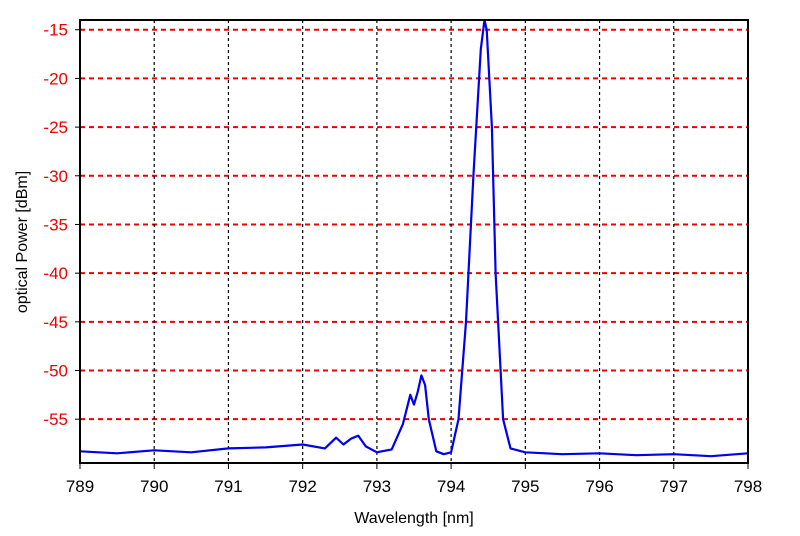 This screenshot has height=536, width=800. Describe the element at coordinates (377, 486) in the screenshot. I see `x-tick-label: 793` at that location.